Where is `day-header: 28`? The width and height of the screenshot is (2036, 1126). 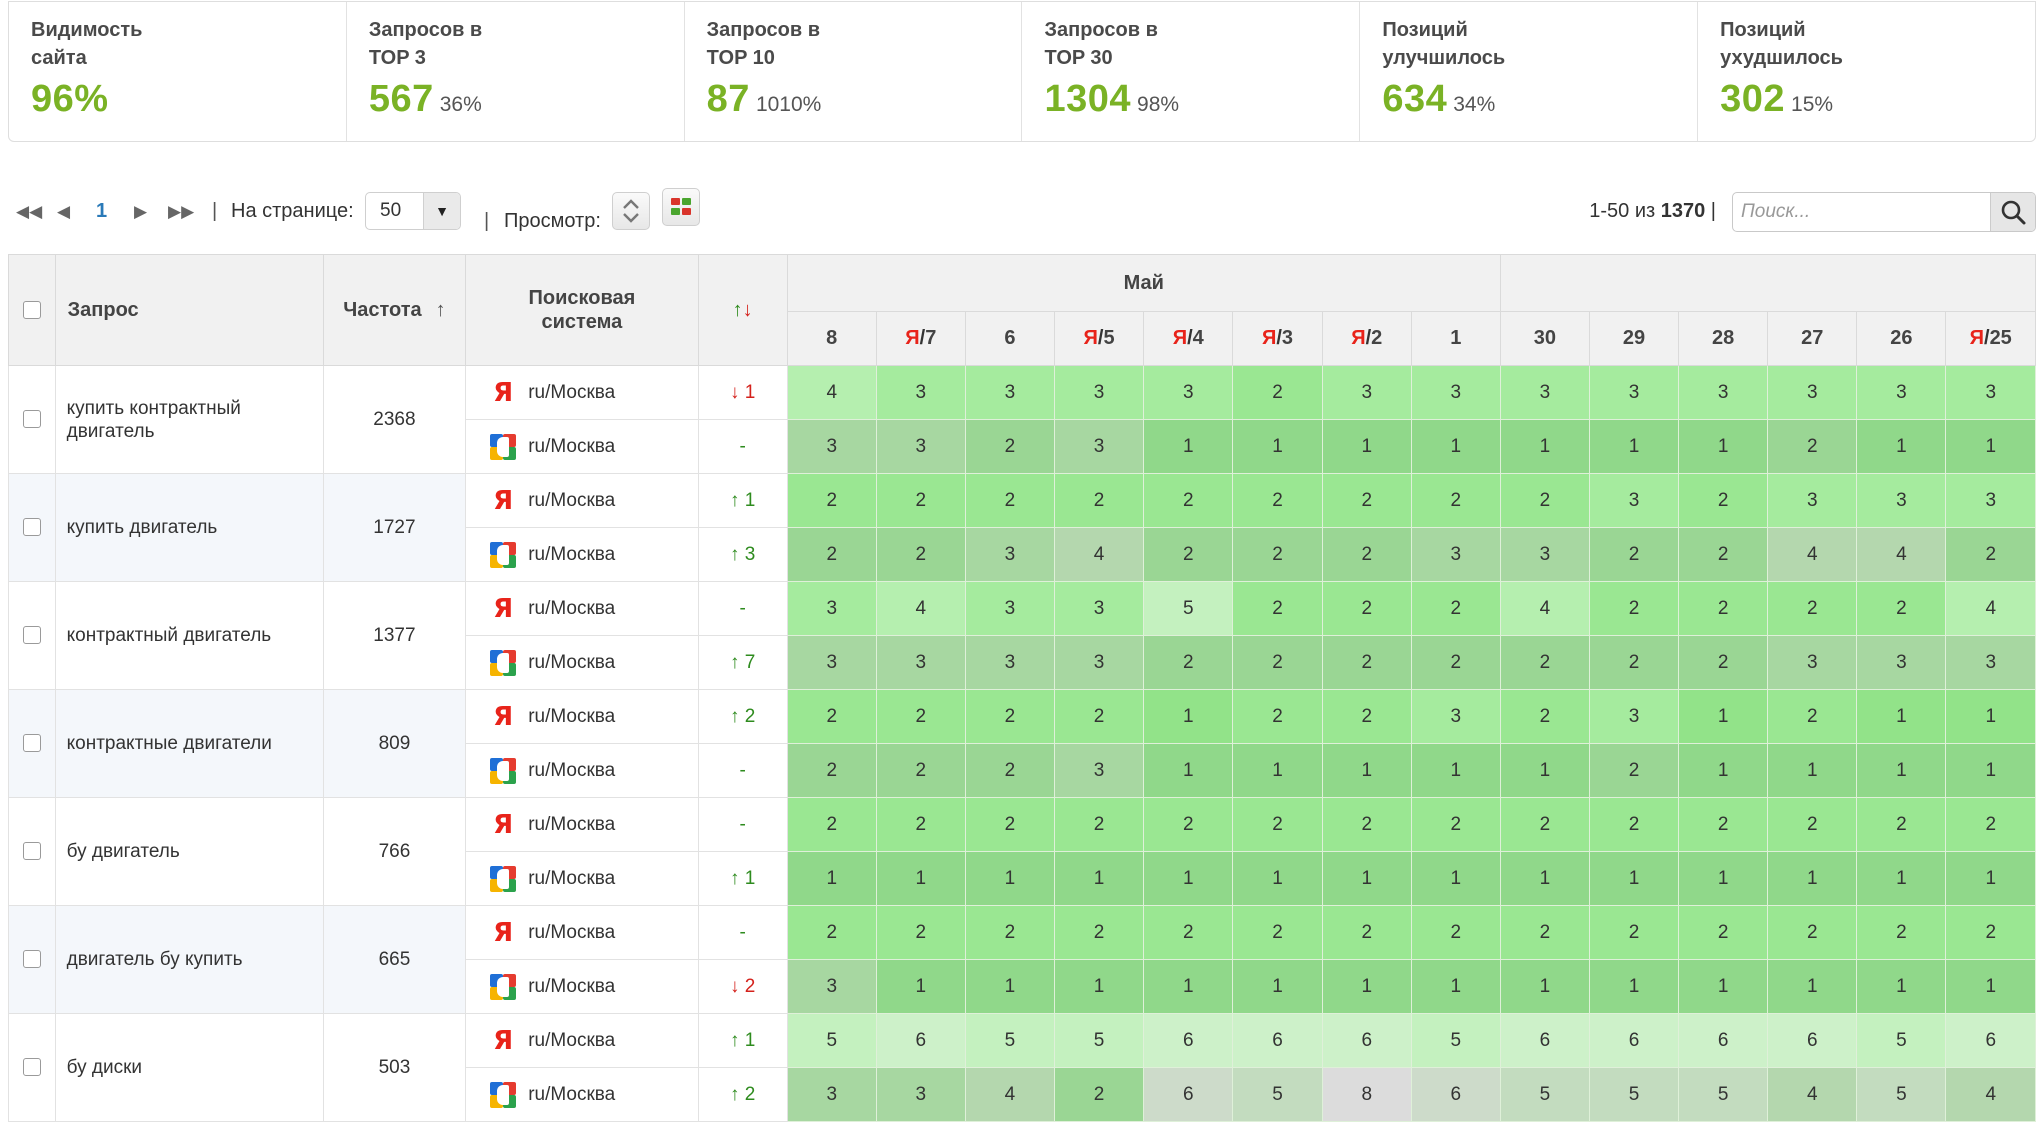 day-header: 28 is located at coordinates (1723, 338).